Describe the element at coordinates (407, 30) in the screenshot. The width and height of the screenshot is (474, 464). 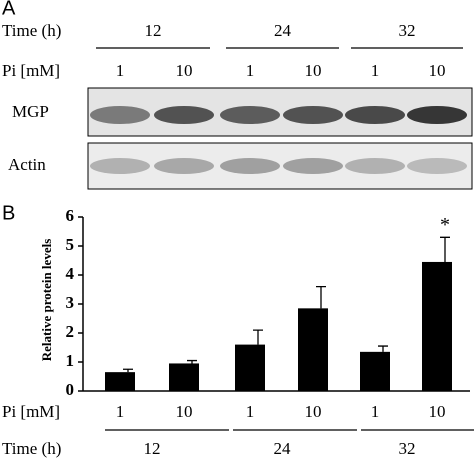
I see `time-label: 32` at that location.